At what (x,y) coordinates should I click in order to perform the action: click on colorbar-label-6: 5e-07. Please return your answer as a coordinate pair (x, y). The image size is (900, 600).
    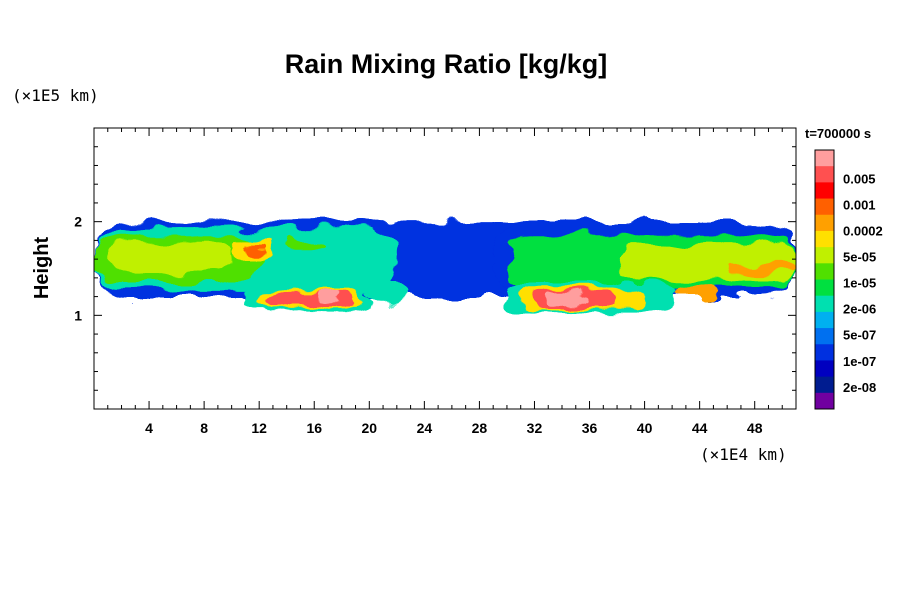
    Looking at the image, I should click on (859, 335).